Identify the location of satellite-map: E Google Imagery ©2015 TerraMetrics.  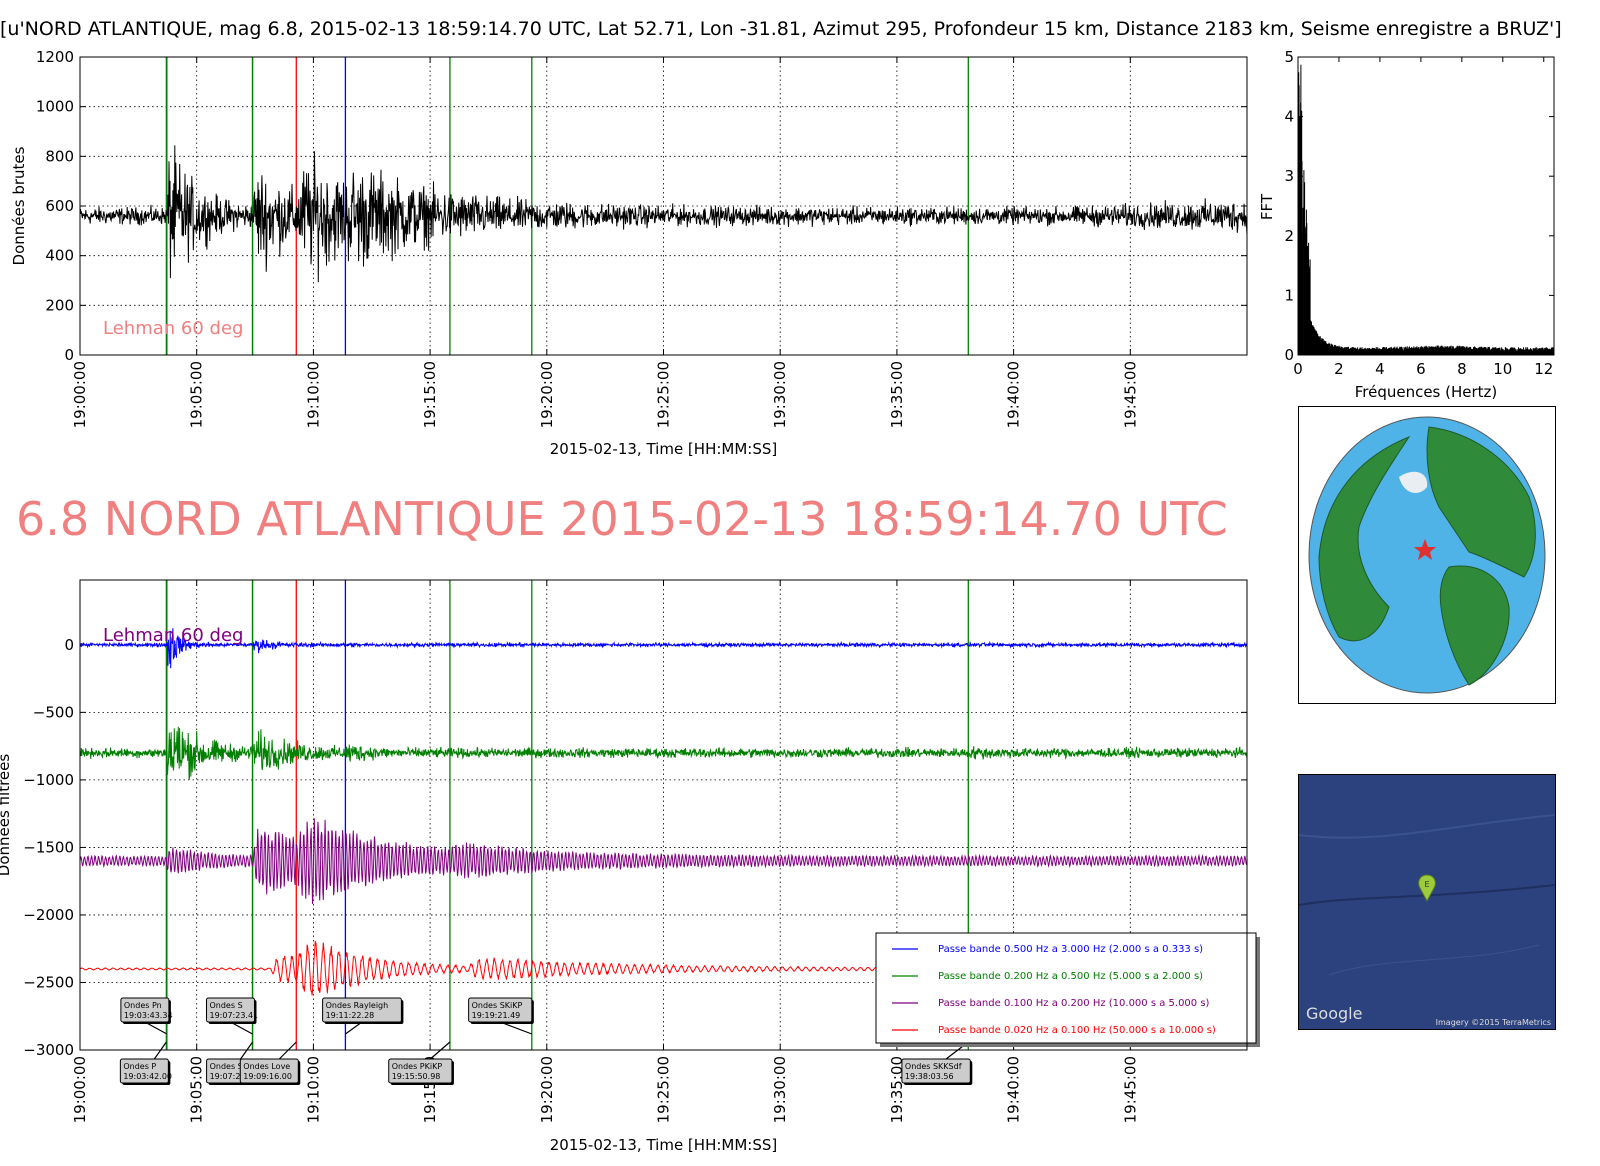
(1427, 902).